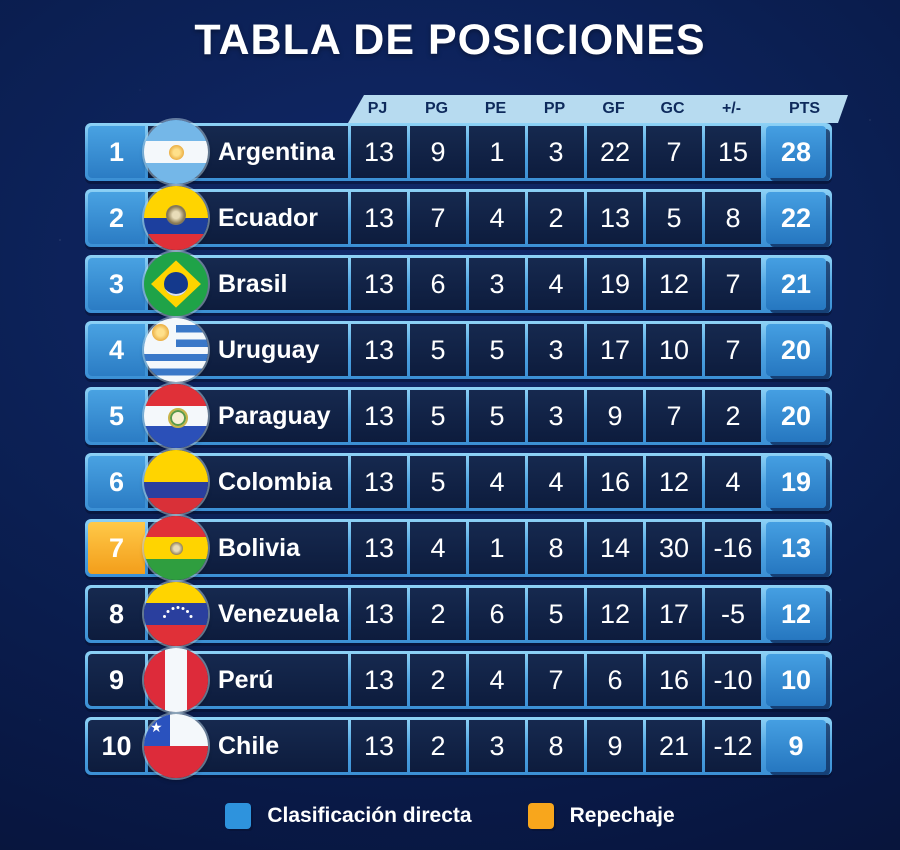 The width and height of the screenshot is (900, 850). I want to click on points-cell: 10, so click(796, 680).